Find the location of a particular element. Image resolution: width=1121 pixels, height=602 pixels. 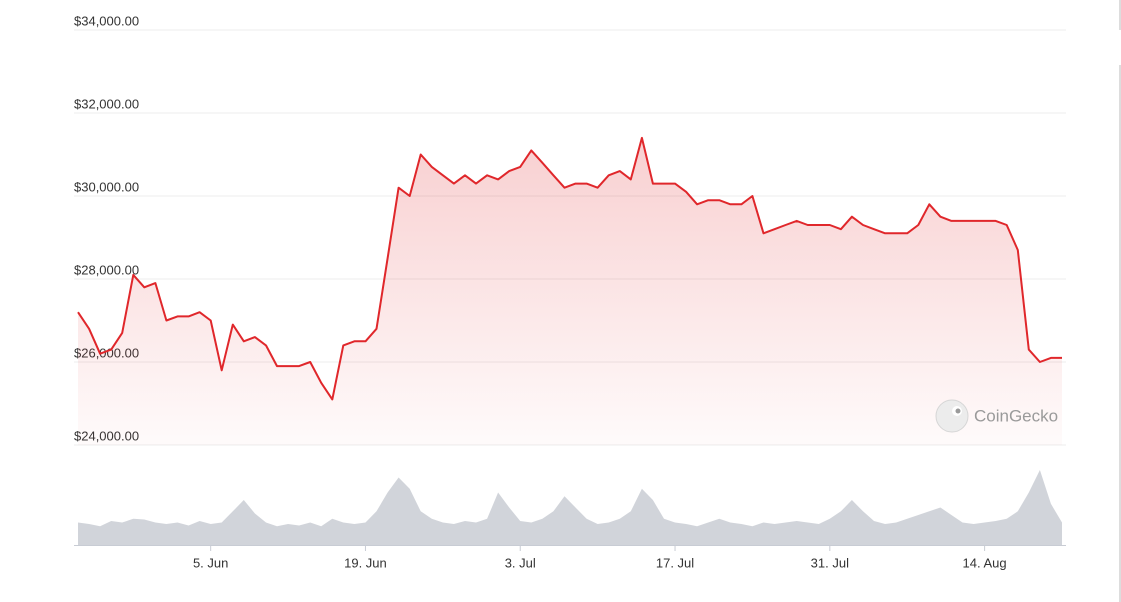

watermark-logo is located at coordinates (952, 416).